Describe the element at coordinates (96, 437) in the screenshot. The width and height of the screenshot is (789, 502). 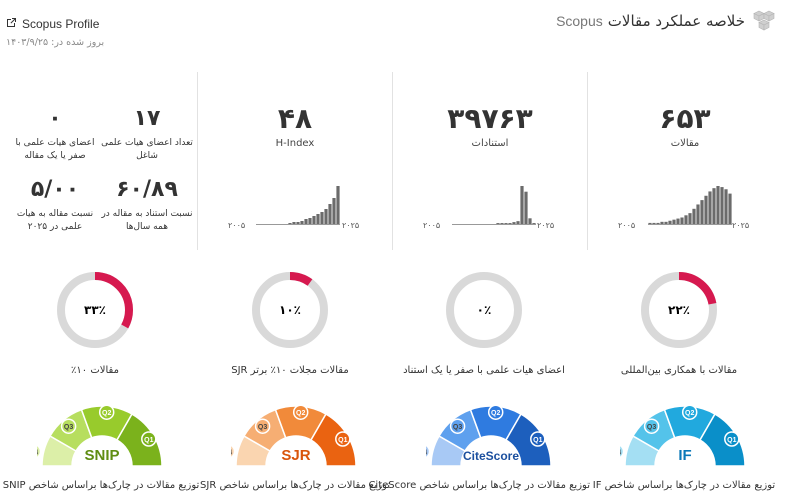
I see `snip-quartile-gauge: Q1 Q2 Q3 Q4 SNIP` at that location.